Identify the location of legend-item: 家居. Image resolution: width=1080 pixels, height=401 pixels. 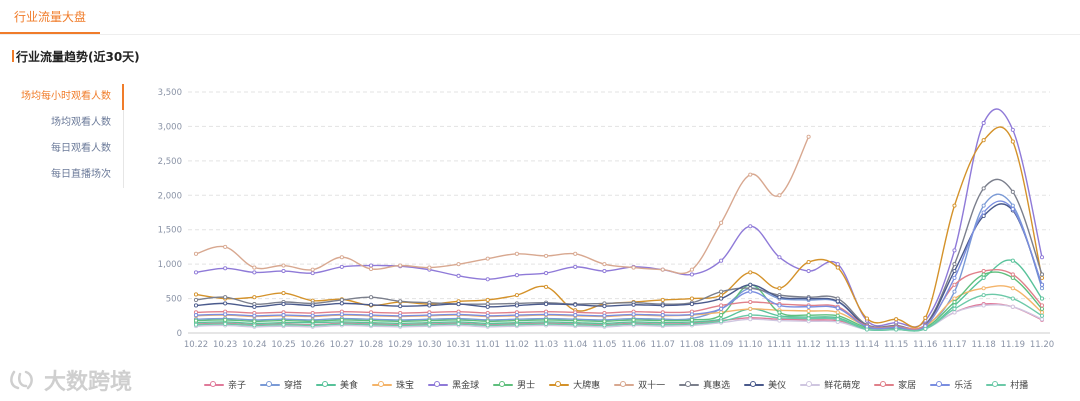
(895, 384).